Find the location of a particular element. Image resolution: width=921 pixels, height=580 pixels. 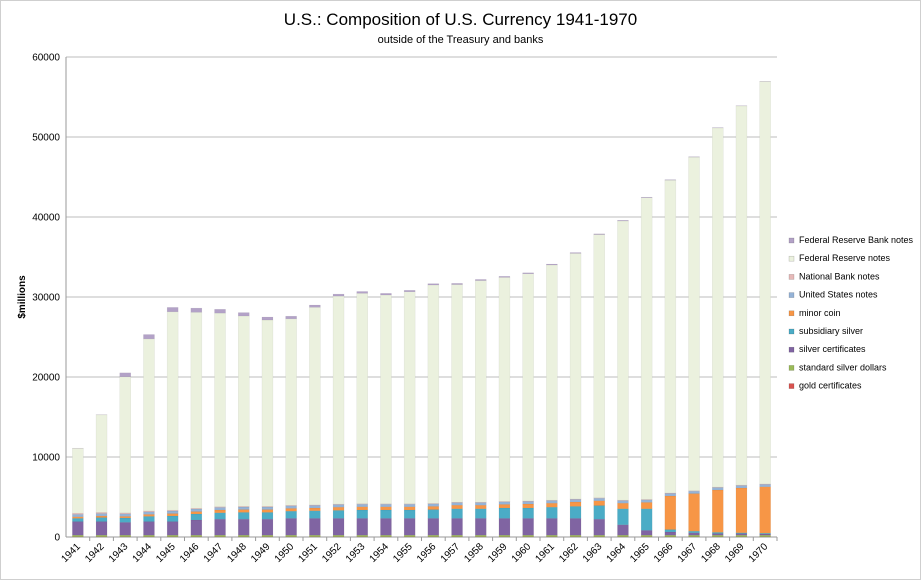

y-tick-label: 30000 is located at coordinates (46, 298).